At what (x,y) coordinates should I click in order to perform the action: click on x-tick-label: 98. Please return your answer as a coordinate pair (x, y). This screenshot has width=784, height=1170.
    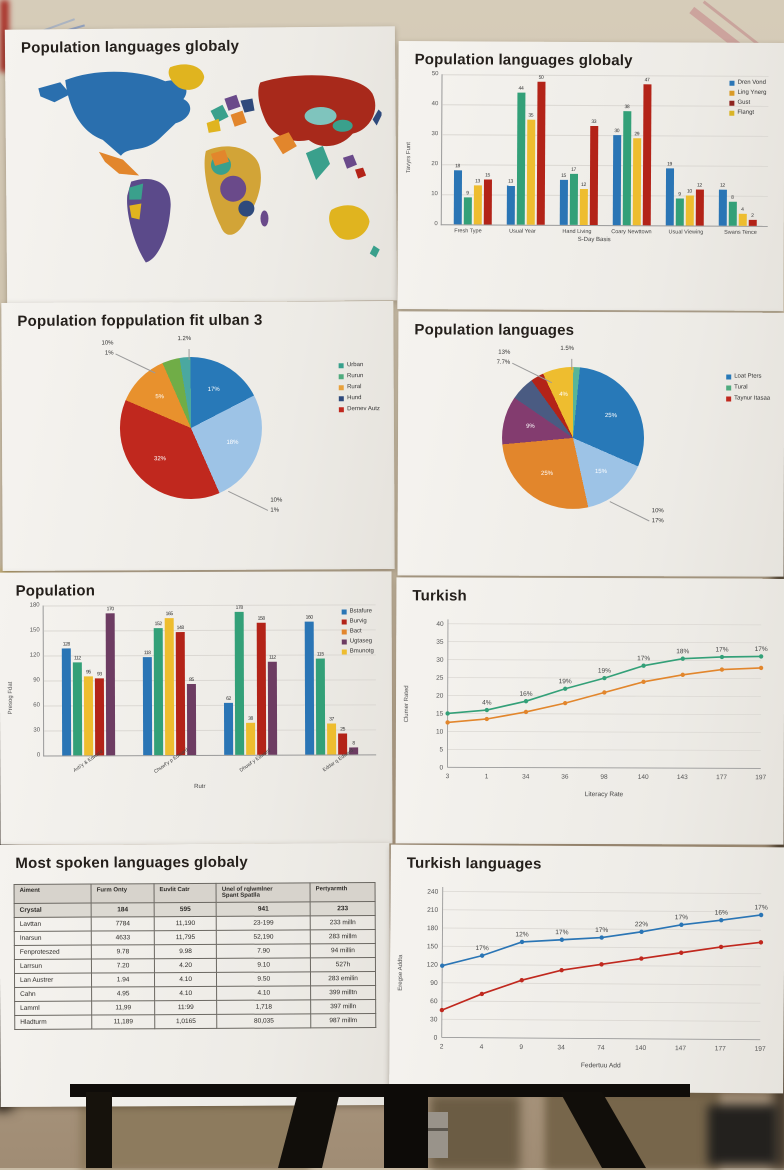
    Looking at the image, I should click on (604, 777).